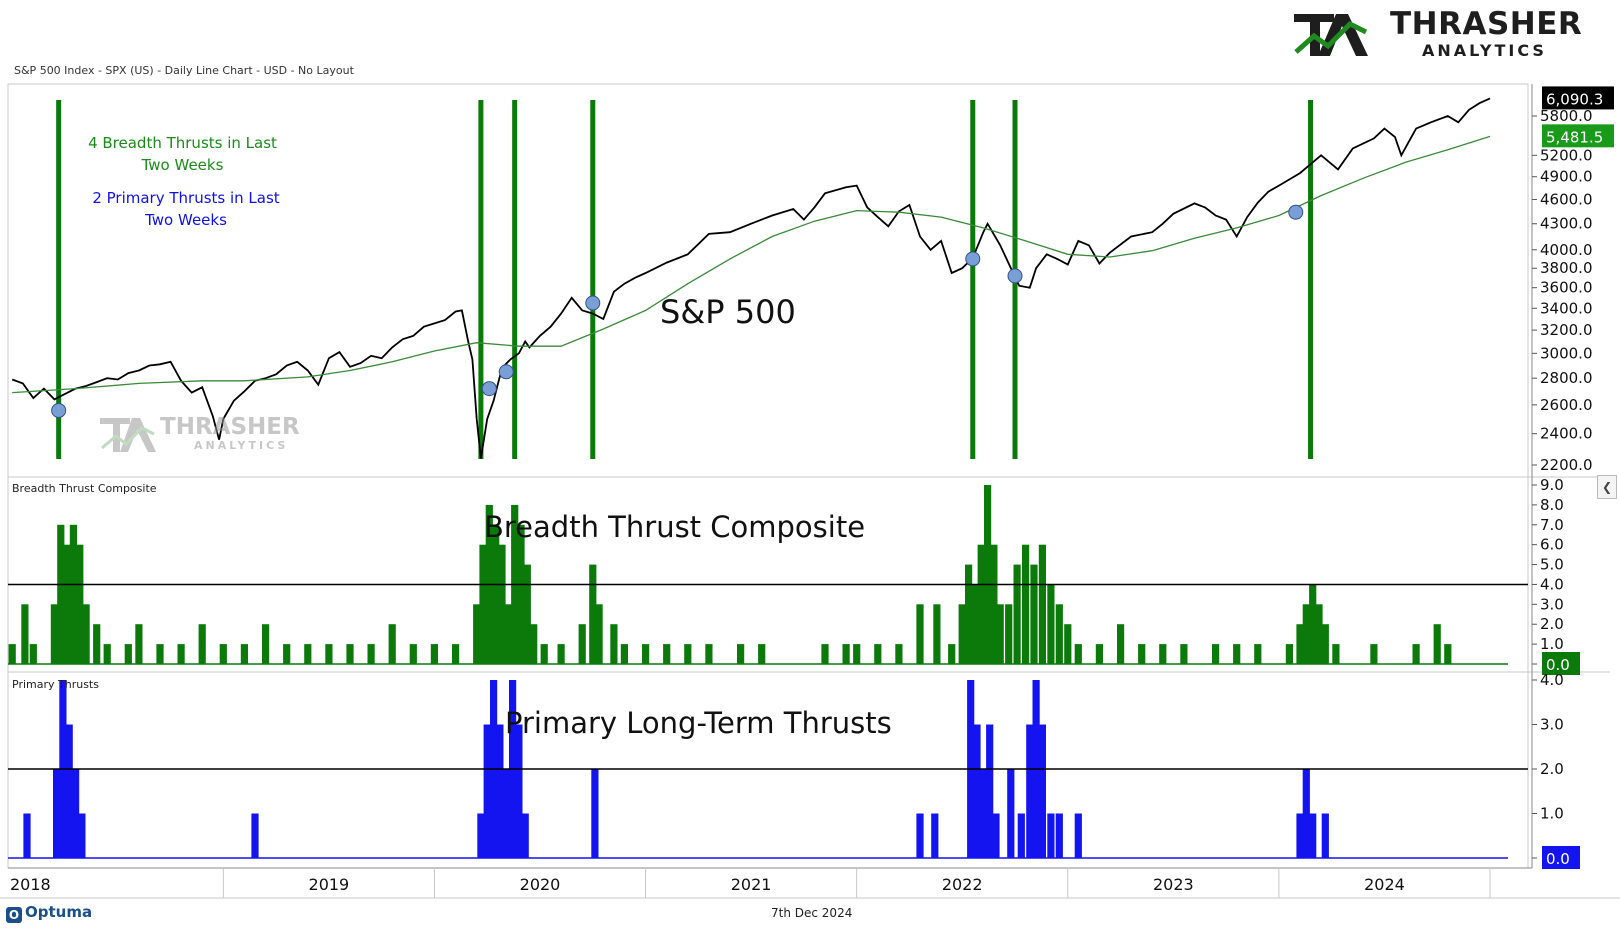 The image size is (1620, 930). I want to click on primary-panel-title: Primary Long-Term Thrusts, so click(698, 723).